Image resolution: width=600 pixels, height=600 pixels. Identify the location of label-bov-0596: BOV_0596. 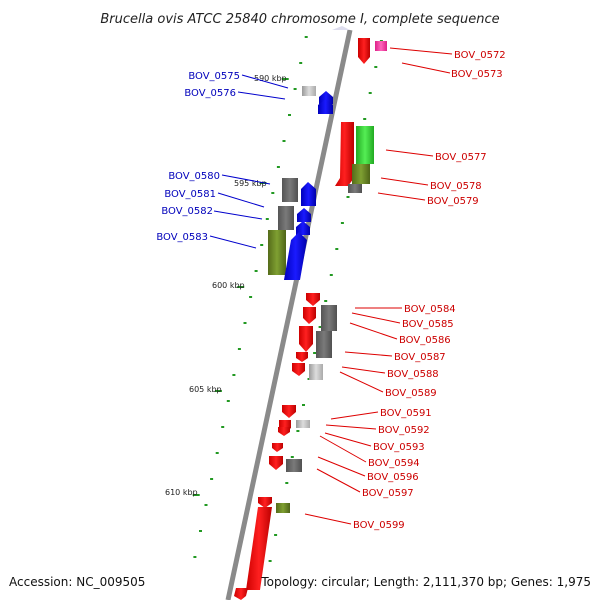
(393, 477).